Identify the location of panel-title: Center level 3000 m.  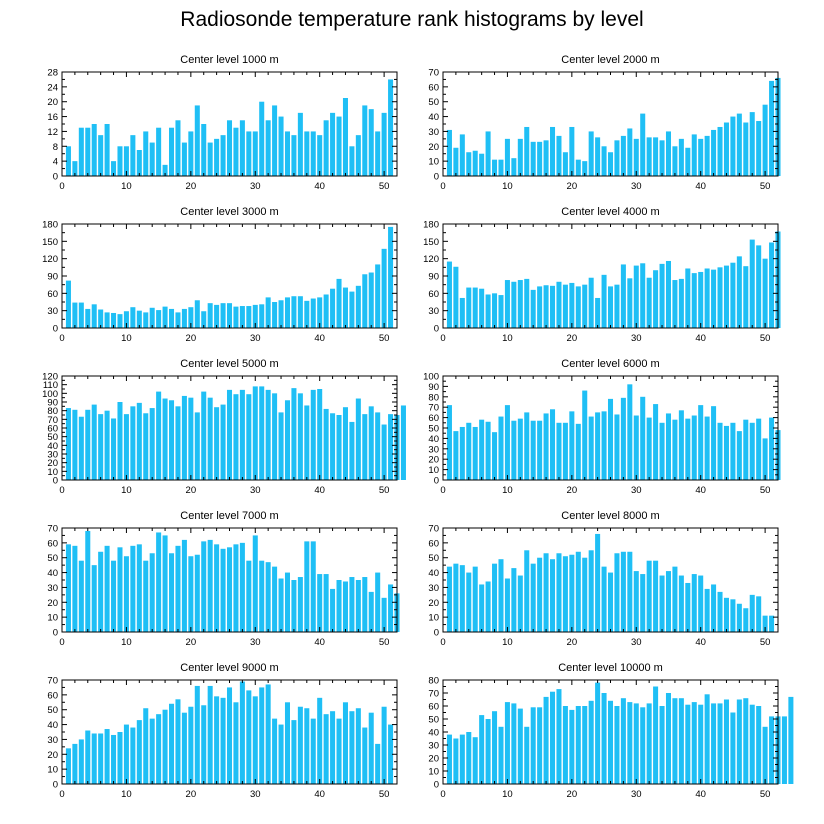
(229, 212).